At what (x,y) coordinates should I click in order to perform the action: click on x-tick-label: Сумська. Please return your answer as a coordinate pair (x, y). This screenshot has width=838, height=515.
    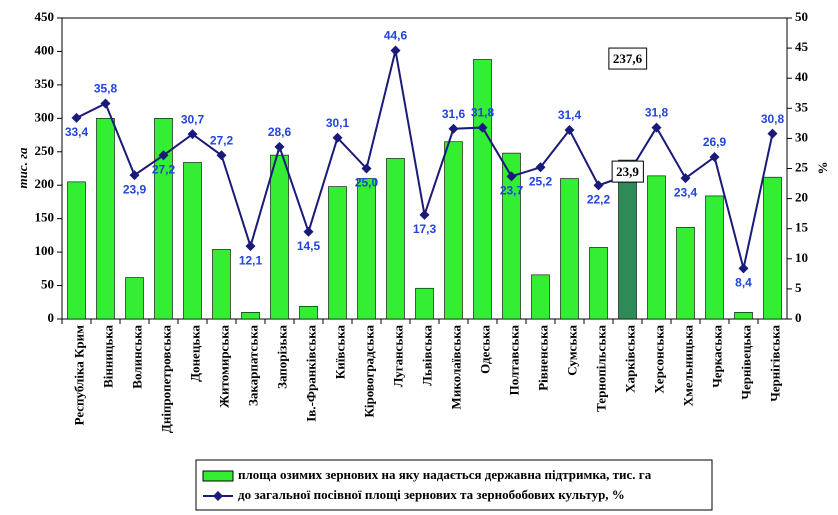
    Looking at the image, I should click on (571, 350).